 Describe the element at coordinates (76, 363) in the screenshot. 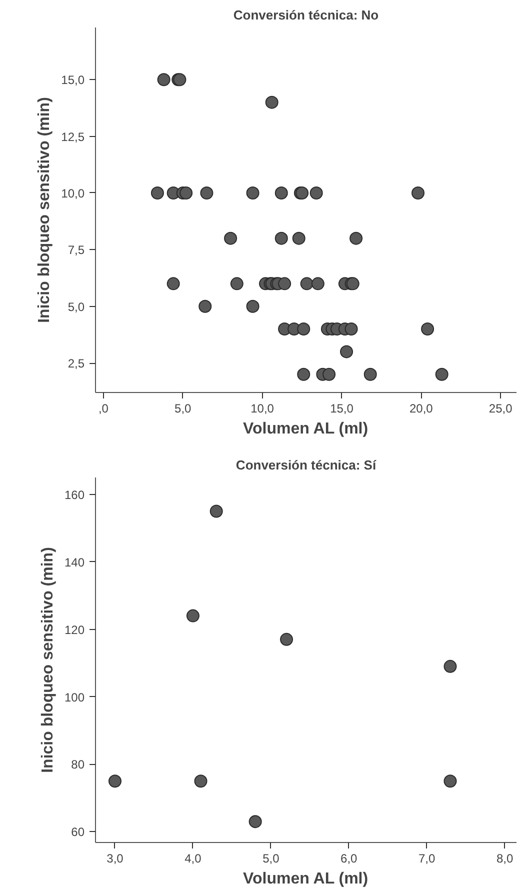

I see `y-tick-label: 2,5` at that location.